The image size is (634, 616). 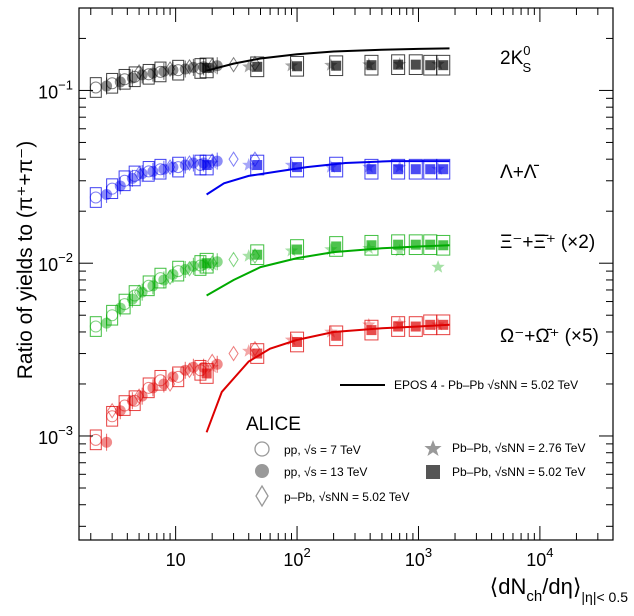 I want to click on legend-label-pbpb502: Pb–Pb, √sNN = 5.02 TeV, so click(x=518, y=472).